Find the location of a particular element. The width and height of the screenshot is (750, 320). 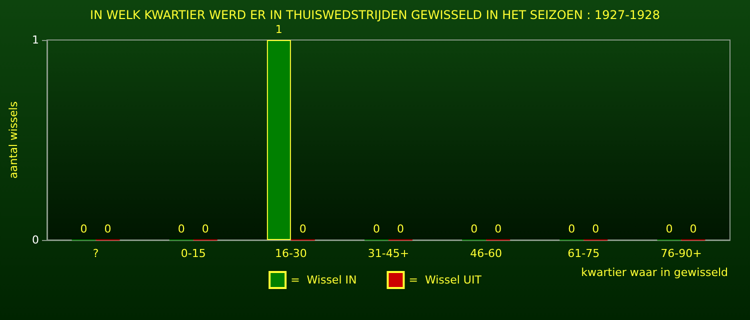

x-tick-label: 31-45+ is located at coordinates (389, 253).